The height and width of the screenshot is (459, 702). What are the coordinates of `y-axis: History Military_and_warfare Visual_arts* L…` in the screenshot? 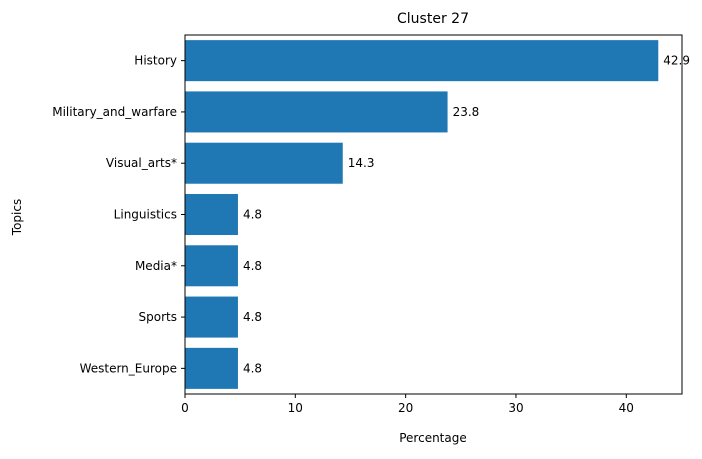 It's located at (118, 214).